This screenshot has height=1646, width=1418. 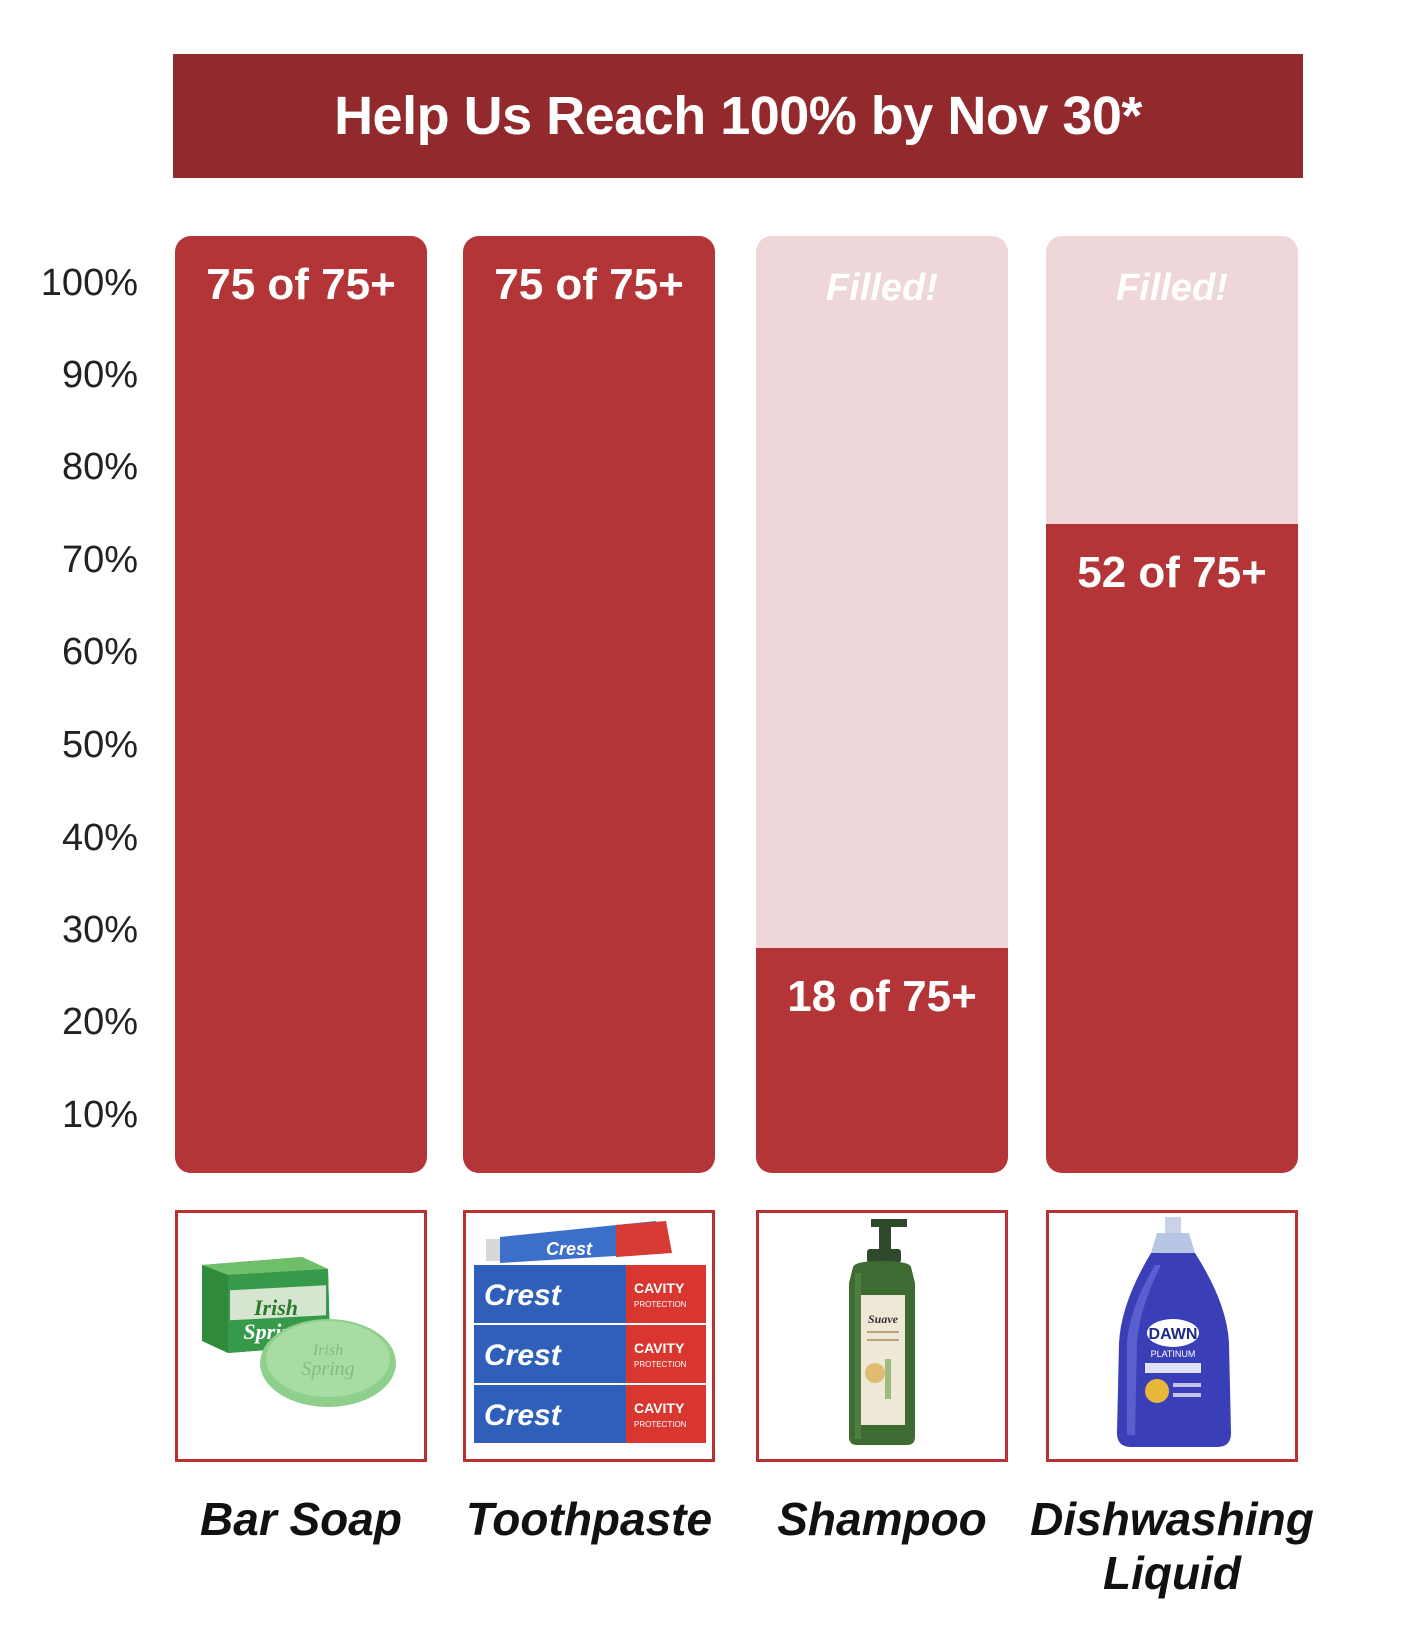 I want to click on bar-track-toothpaste: 75 of 75+, so click(x=589, y=704).